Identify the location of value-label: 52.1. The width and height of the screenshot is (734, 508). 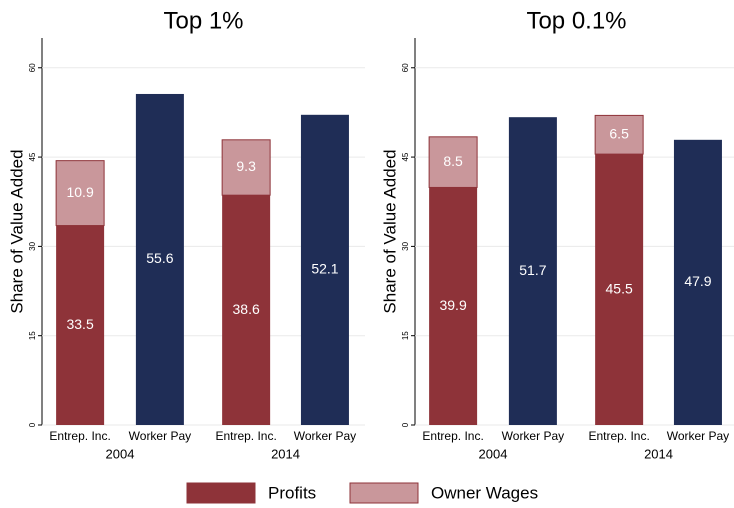
(324, 269).